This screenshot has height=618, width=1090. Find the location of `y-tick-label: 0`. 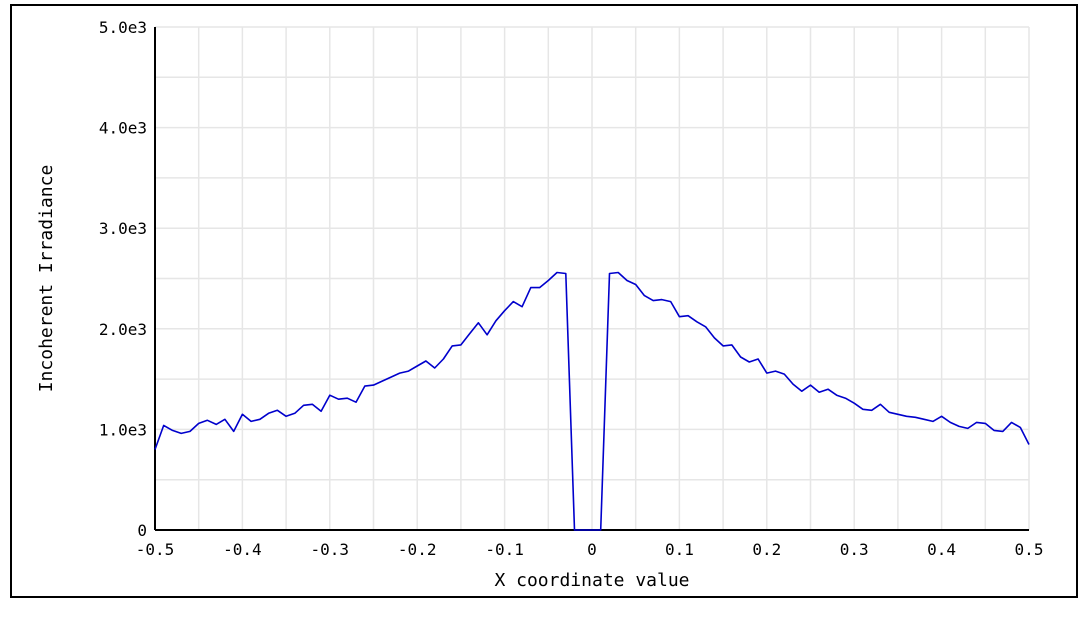

y-tick-label: 0 is located at coordinates (142, 530).